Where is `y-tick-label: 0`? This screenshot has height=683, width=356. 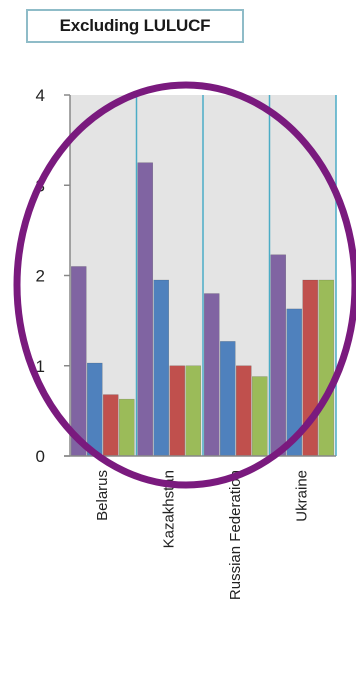
y-tick-label: 0 is located at coordinates (40, 456).